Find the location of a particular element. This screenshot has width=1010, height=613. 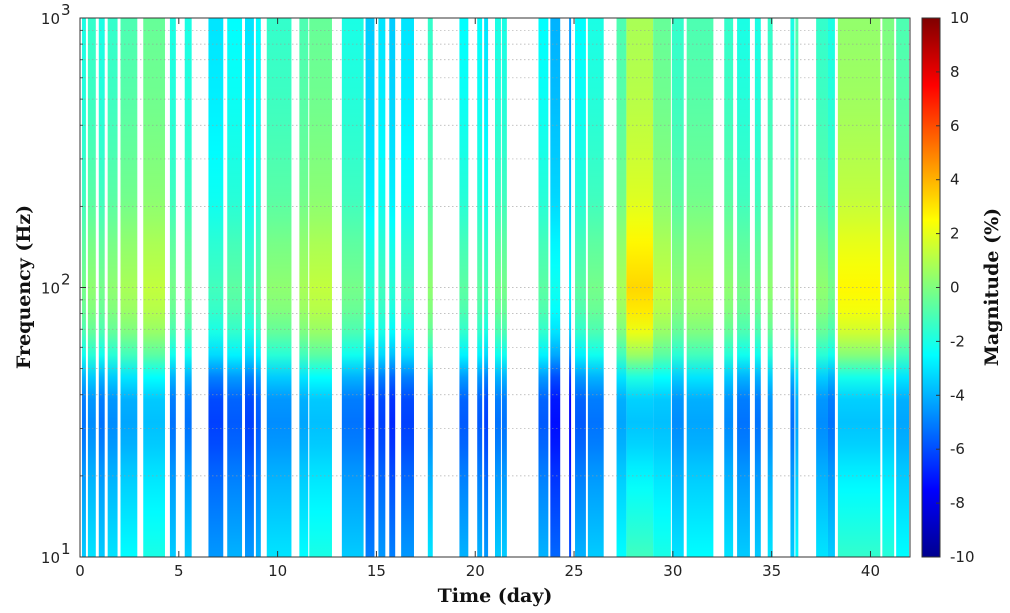

x-tick-label: 20 is located at coordinates (475, 571).